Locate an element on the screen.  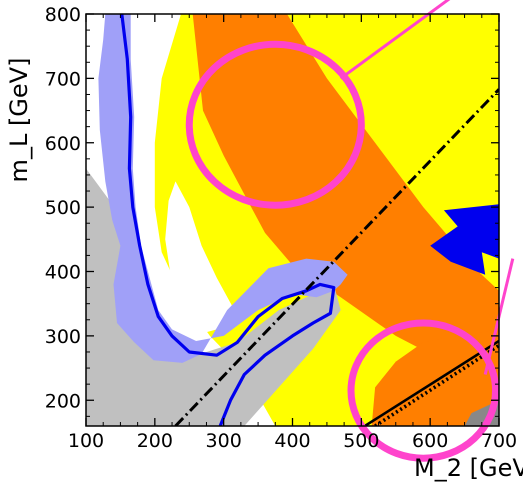
y-tick-label: 200 is located at coordinates (63, 401).